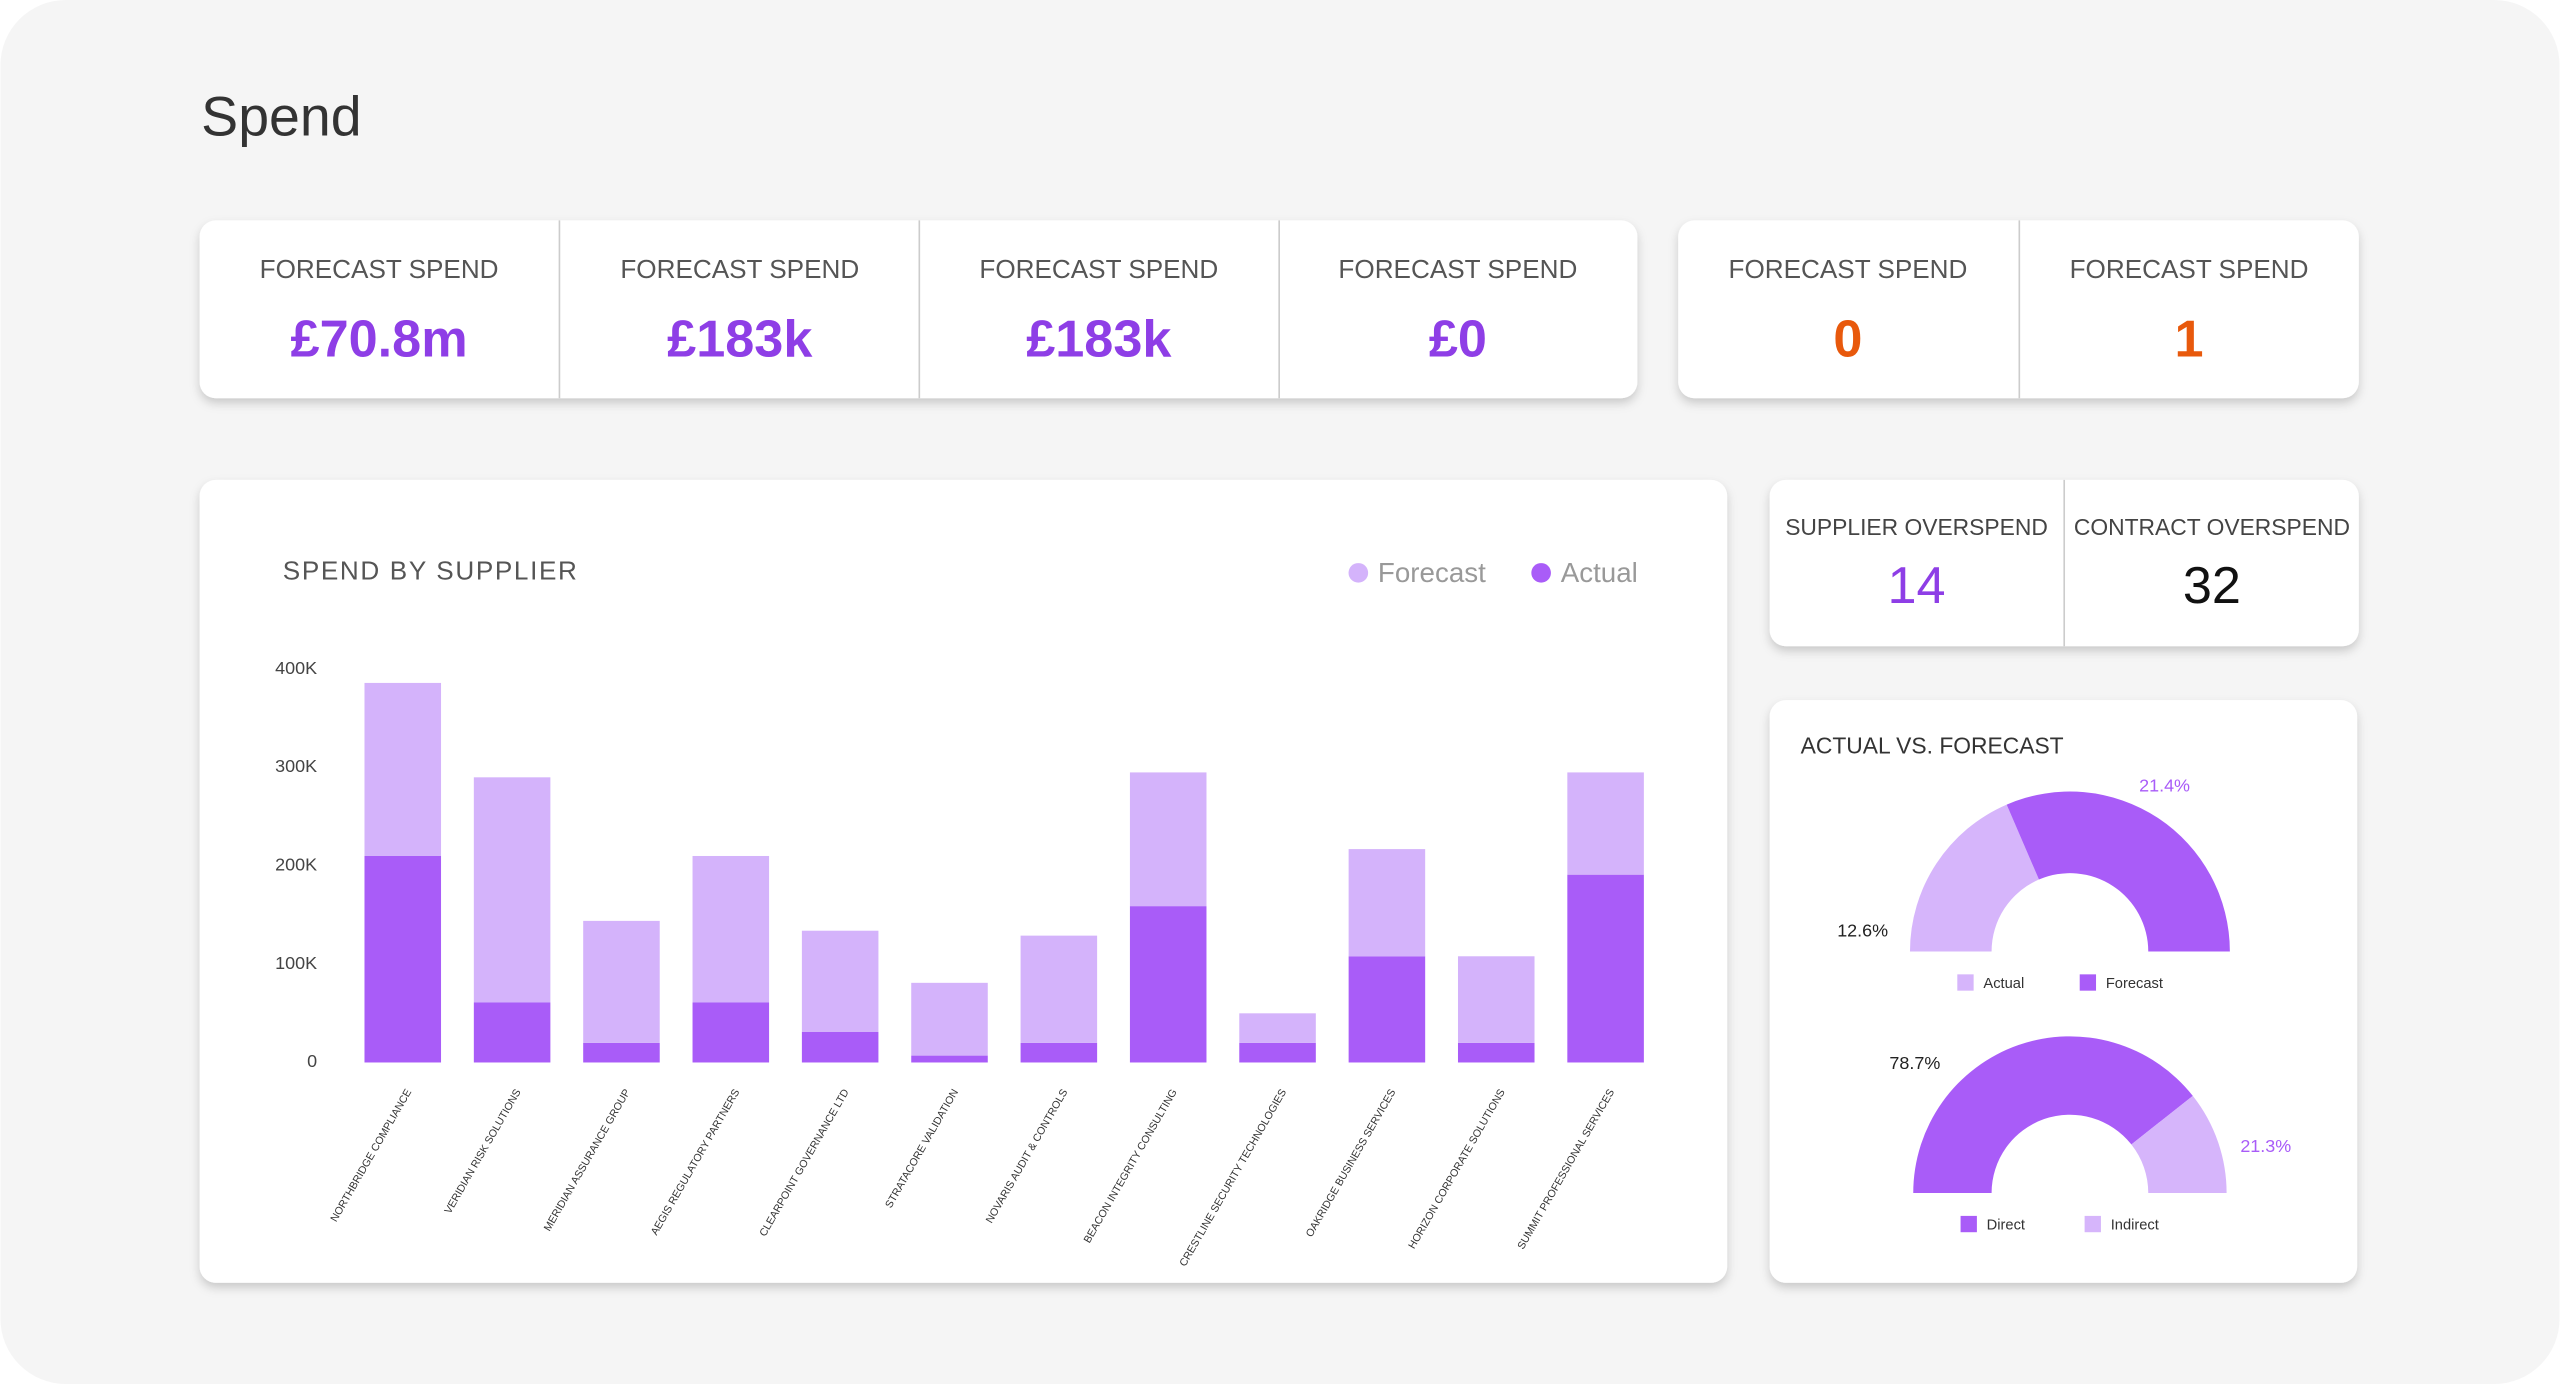  I want to click on data-label: 78.7%, so click(1914, 1063).